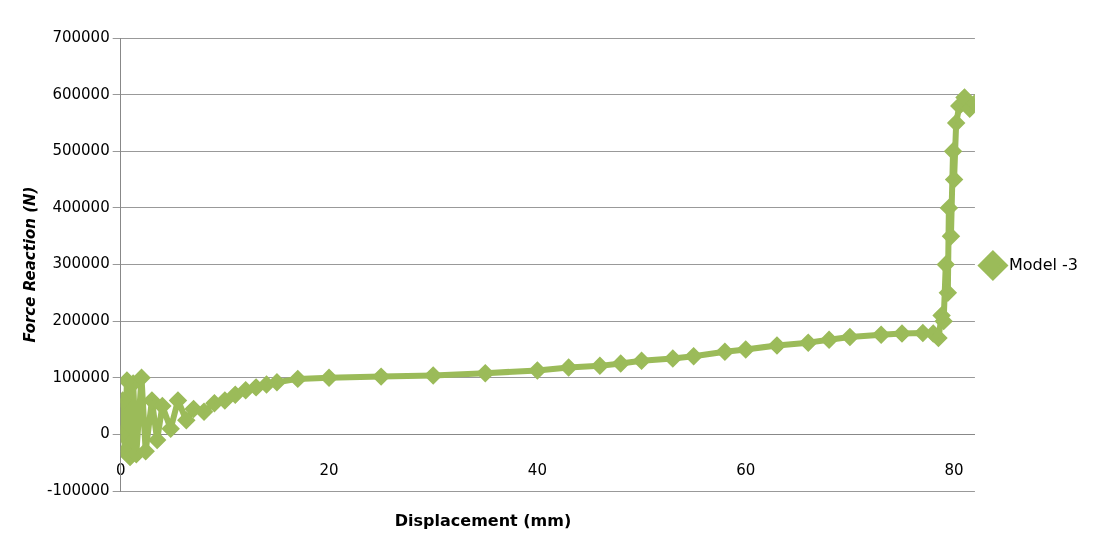 The width and height of the screenshot is (1109, 558). Describe the element at coordinates (483, 520) in the screenshot. I see `x-axis-title: Displacement (mm)` at that location.